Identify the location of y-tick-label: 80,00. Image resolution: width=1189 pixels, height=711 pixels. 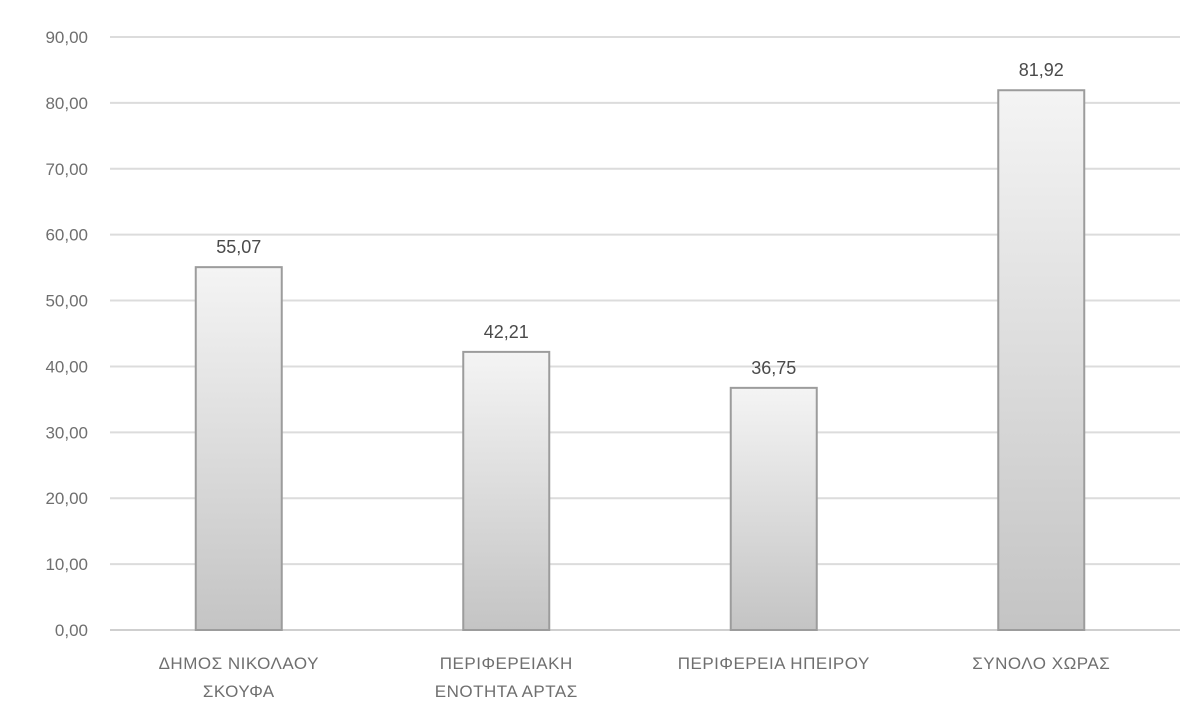
(66, 103).